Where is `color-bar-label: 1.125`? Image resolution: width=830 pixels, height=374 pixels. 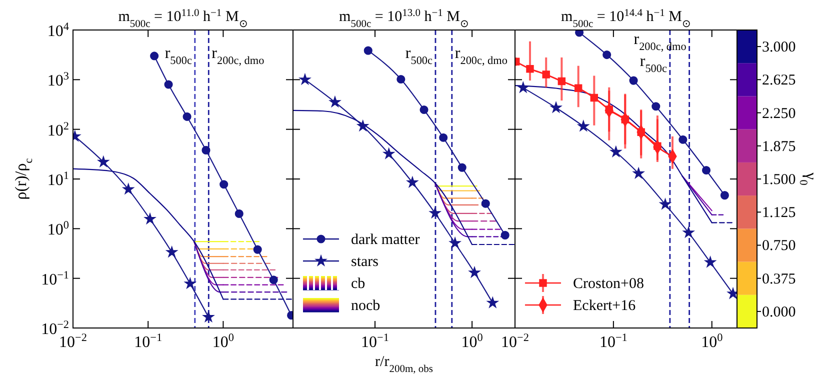
color-bar-label: 1.125 is located at coordinates (779, 213).